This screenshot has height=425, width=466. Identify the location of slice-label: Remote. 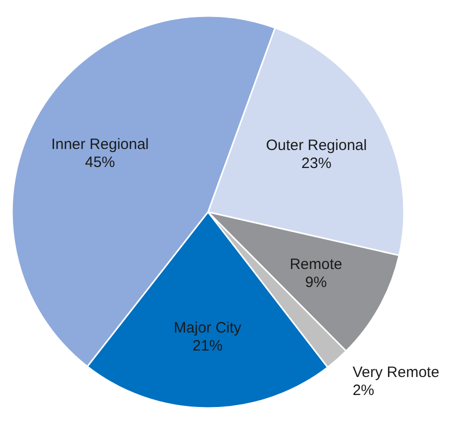
(316, 264).